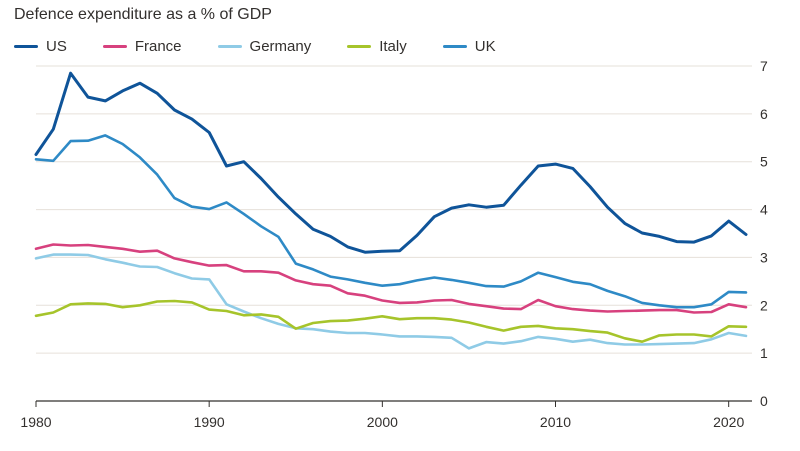 The height and width of the screenshot is (451, 800). I want to click on x-tick-label: 1990, so click(209, 422).